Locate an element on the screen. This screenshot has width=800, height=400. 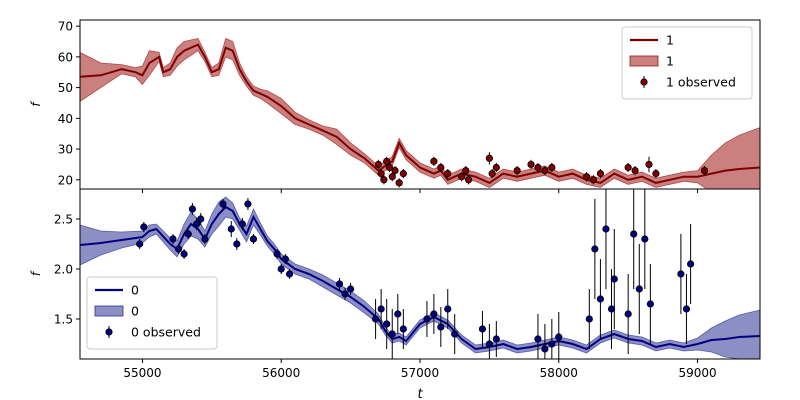
top-y-axis-label: f is located at coordinates (36, 104).